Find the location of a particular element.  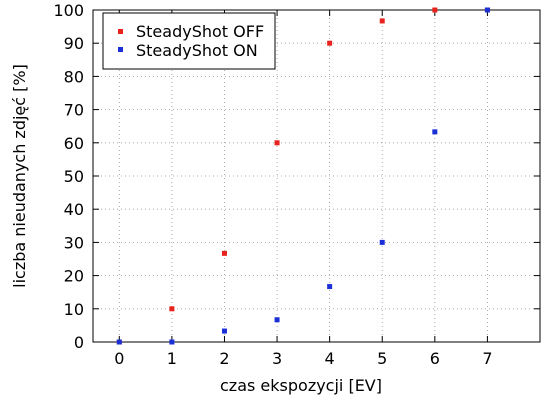

x-tick-label: 6 is located at coordinates (435, 358).